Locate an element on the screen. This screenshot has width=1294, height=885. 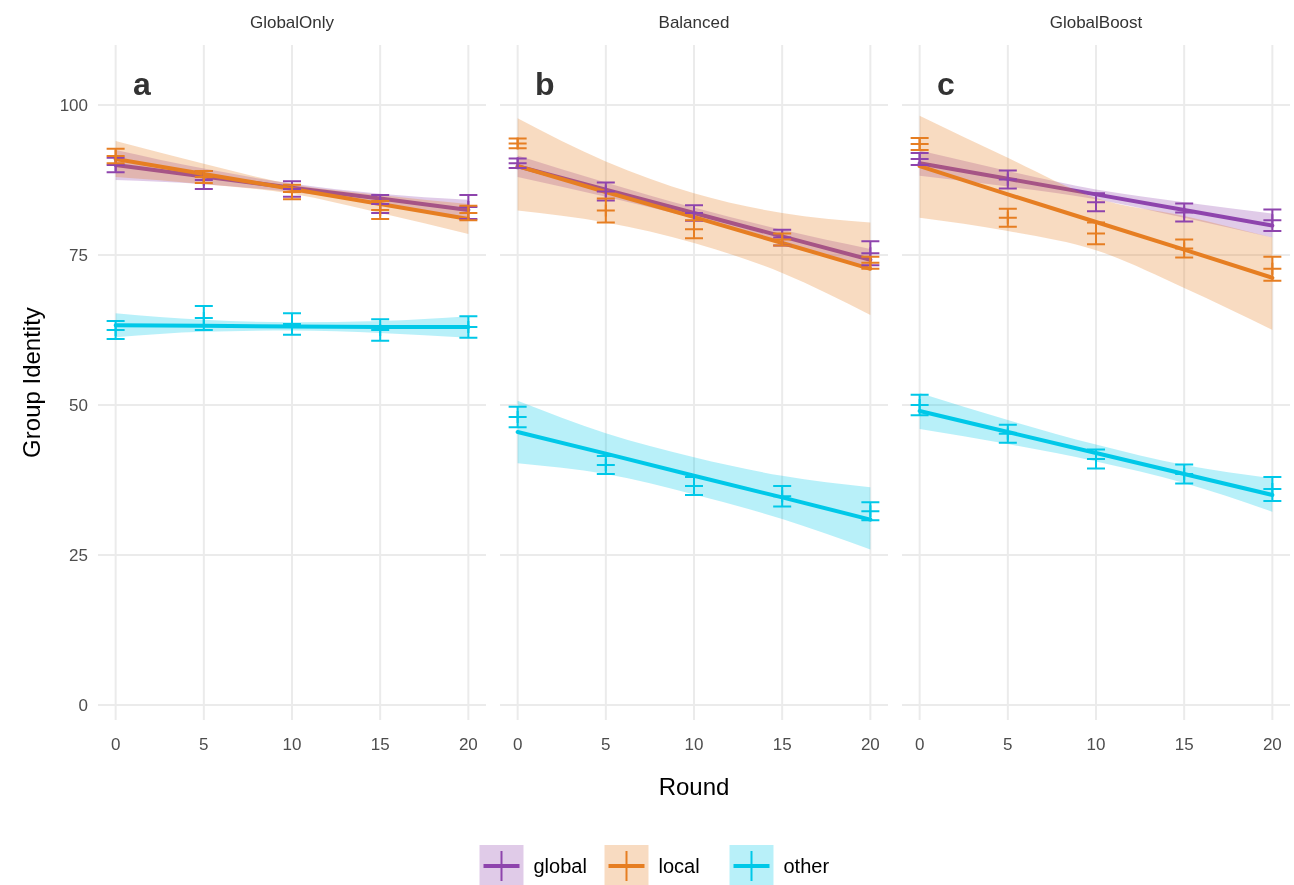
legend-label: global is located at coordinates (560, 866).